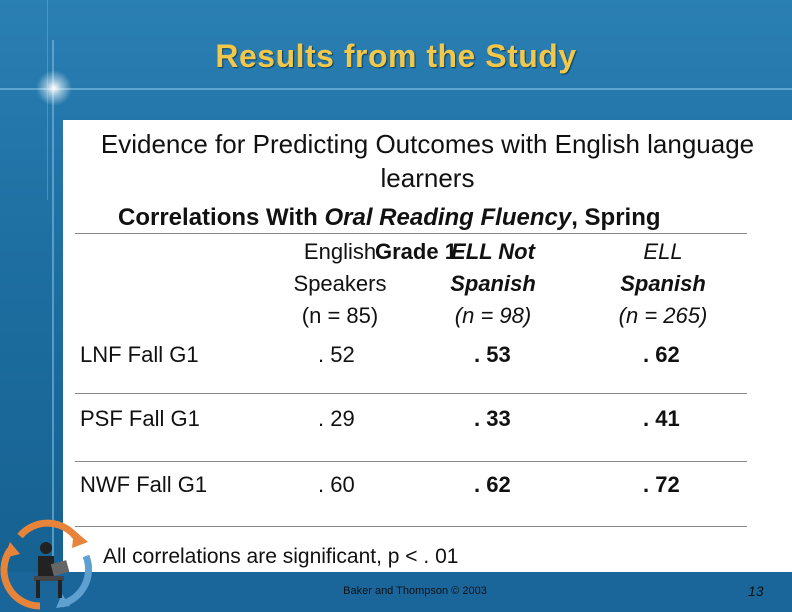 Image resolution: width=792 pixels, height=612 pixels. What do you see at coordinates (663, 251) in the screenshot?
I see `column-header-line: ELL` at bounding box center [663, 251].